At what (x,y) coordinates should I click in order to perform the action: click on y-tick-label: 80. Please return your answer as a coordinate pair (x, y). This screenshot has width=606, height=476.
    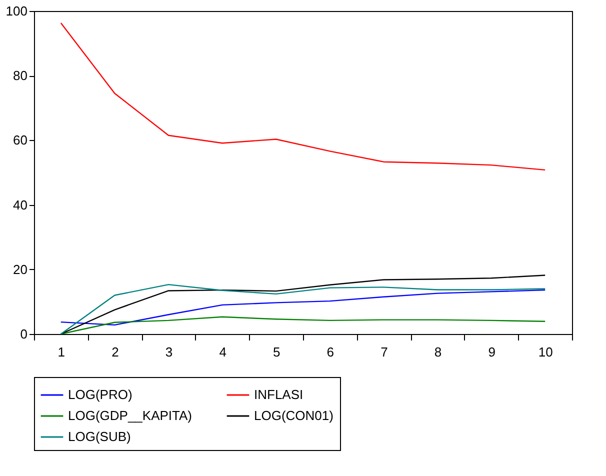
    Looking at the image, I should click on (20, 76).